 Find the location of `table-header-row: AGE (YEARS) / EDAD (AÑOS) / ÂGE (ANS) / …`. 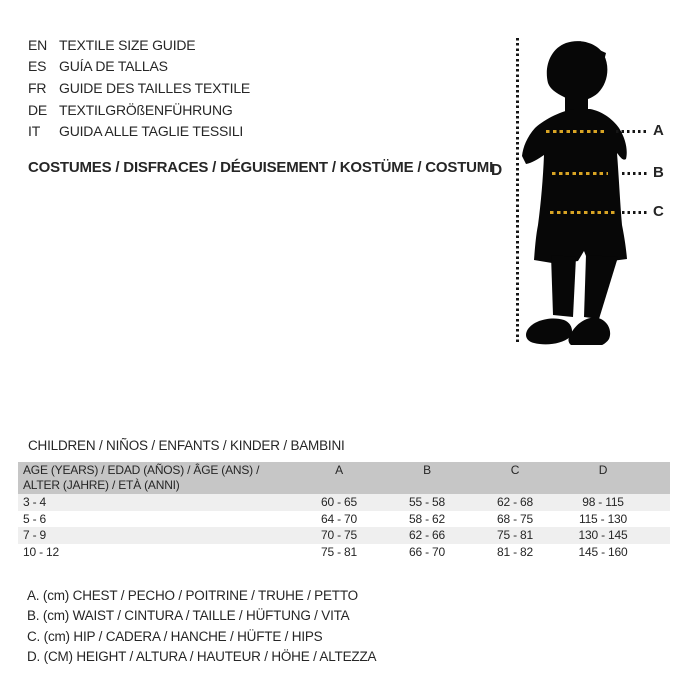

table-header-row: AGE (YEARS) / EDAD (AÑOS) / ÂGE (ANS) / … is located at coordinates (344, 478).